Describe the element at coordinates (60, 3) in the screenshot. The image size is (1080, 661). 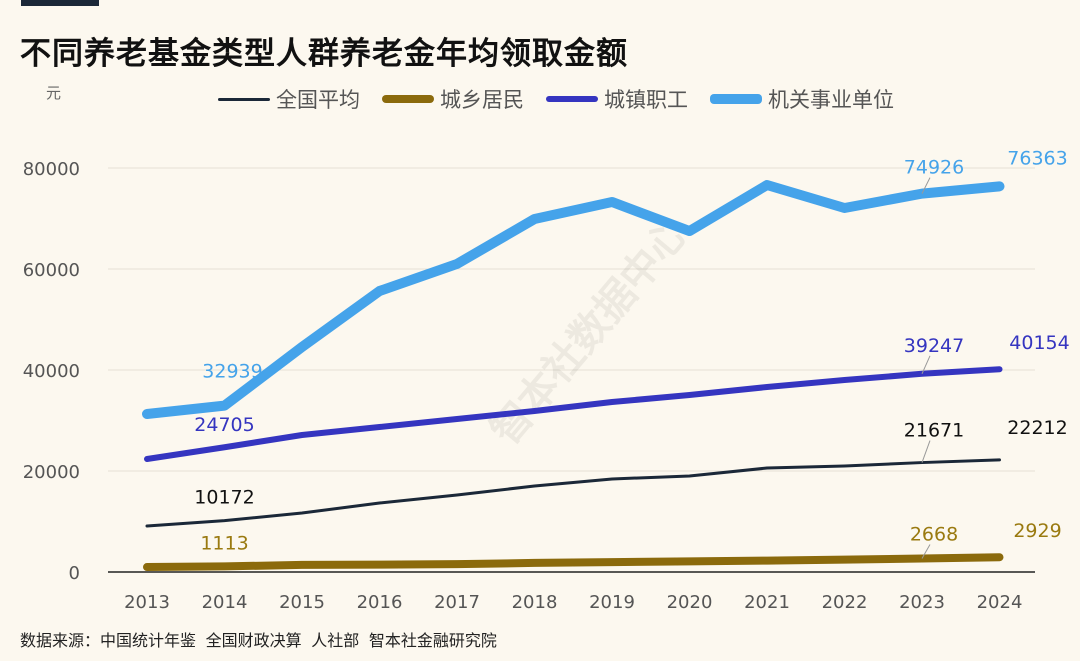
I see `title-accent-bar` at that location.